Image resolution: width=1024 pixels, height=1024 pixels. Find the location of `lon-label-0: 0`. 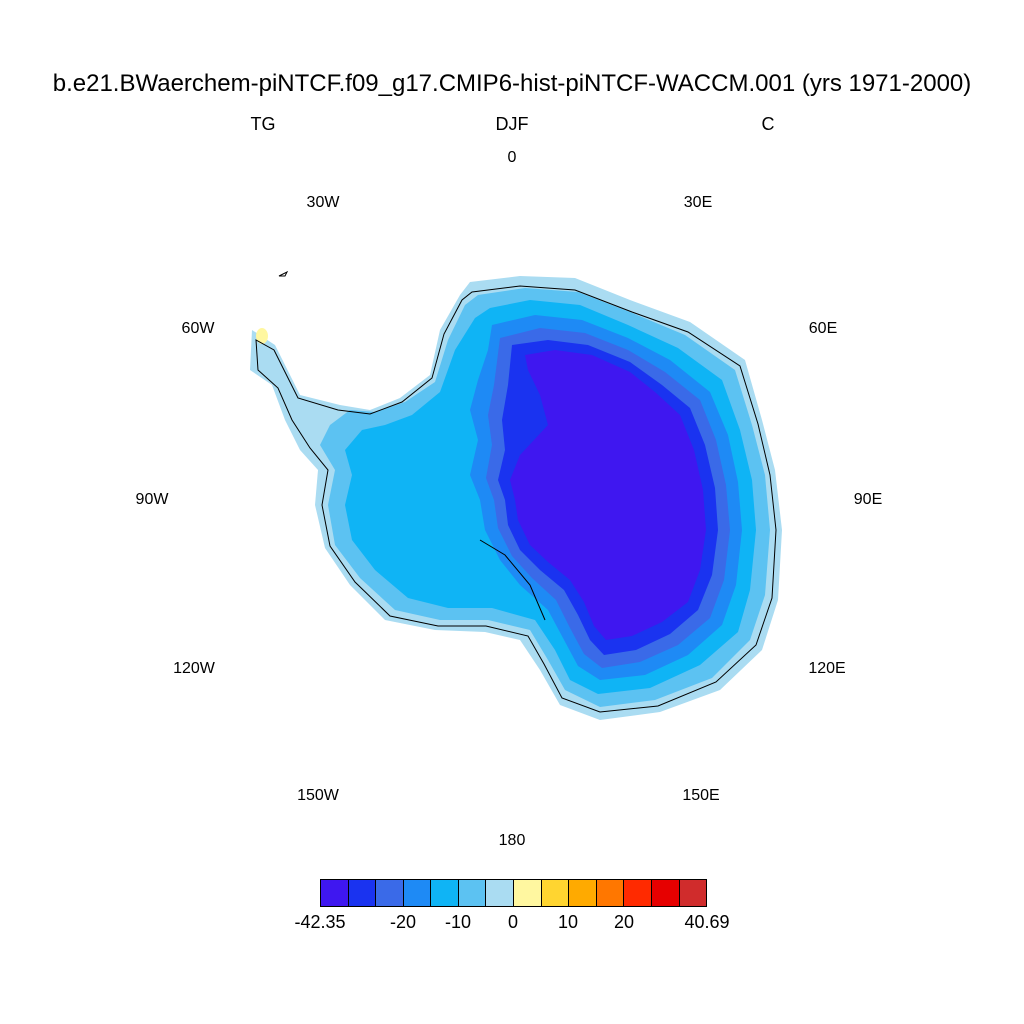

lon-label-0: 0 is located at coordinates (512, 157).